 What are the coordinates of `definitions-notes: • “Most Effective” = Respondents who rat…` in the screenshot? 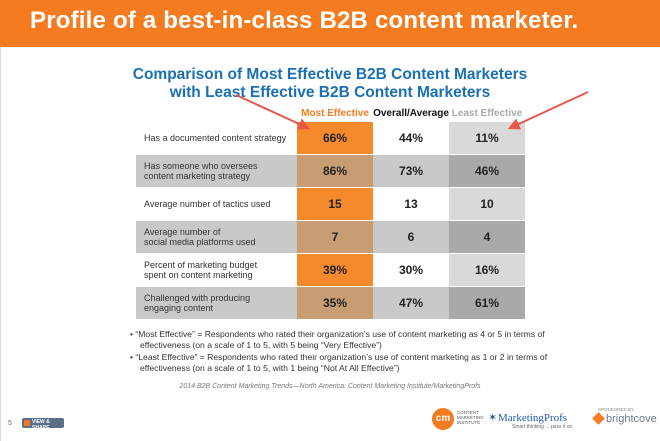 It's located at (340, 352).